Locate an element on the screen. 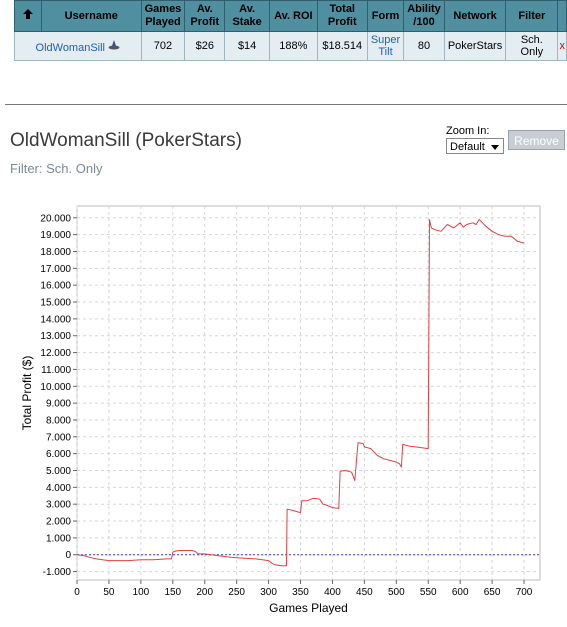 This screenshot has height=627, width=567. y-tick-label: 20.000 is located at coordinates (55, 218).